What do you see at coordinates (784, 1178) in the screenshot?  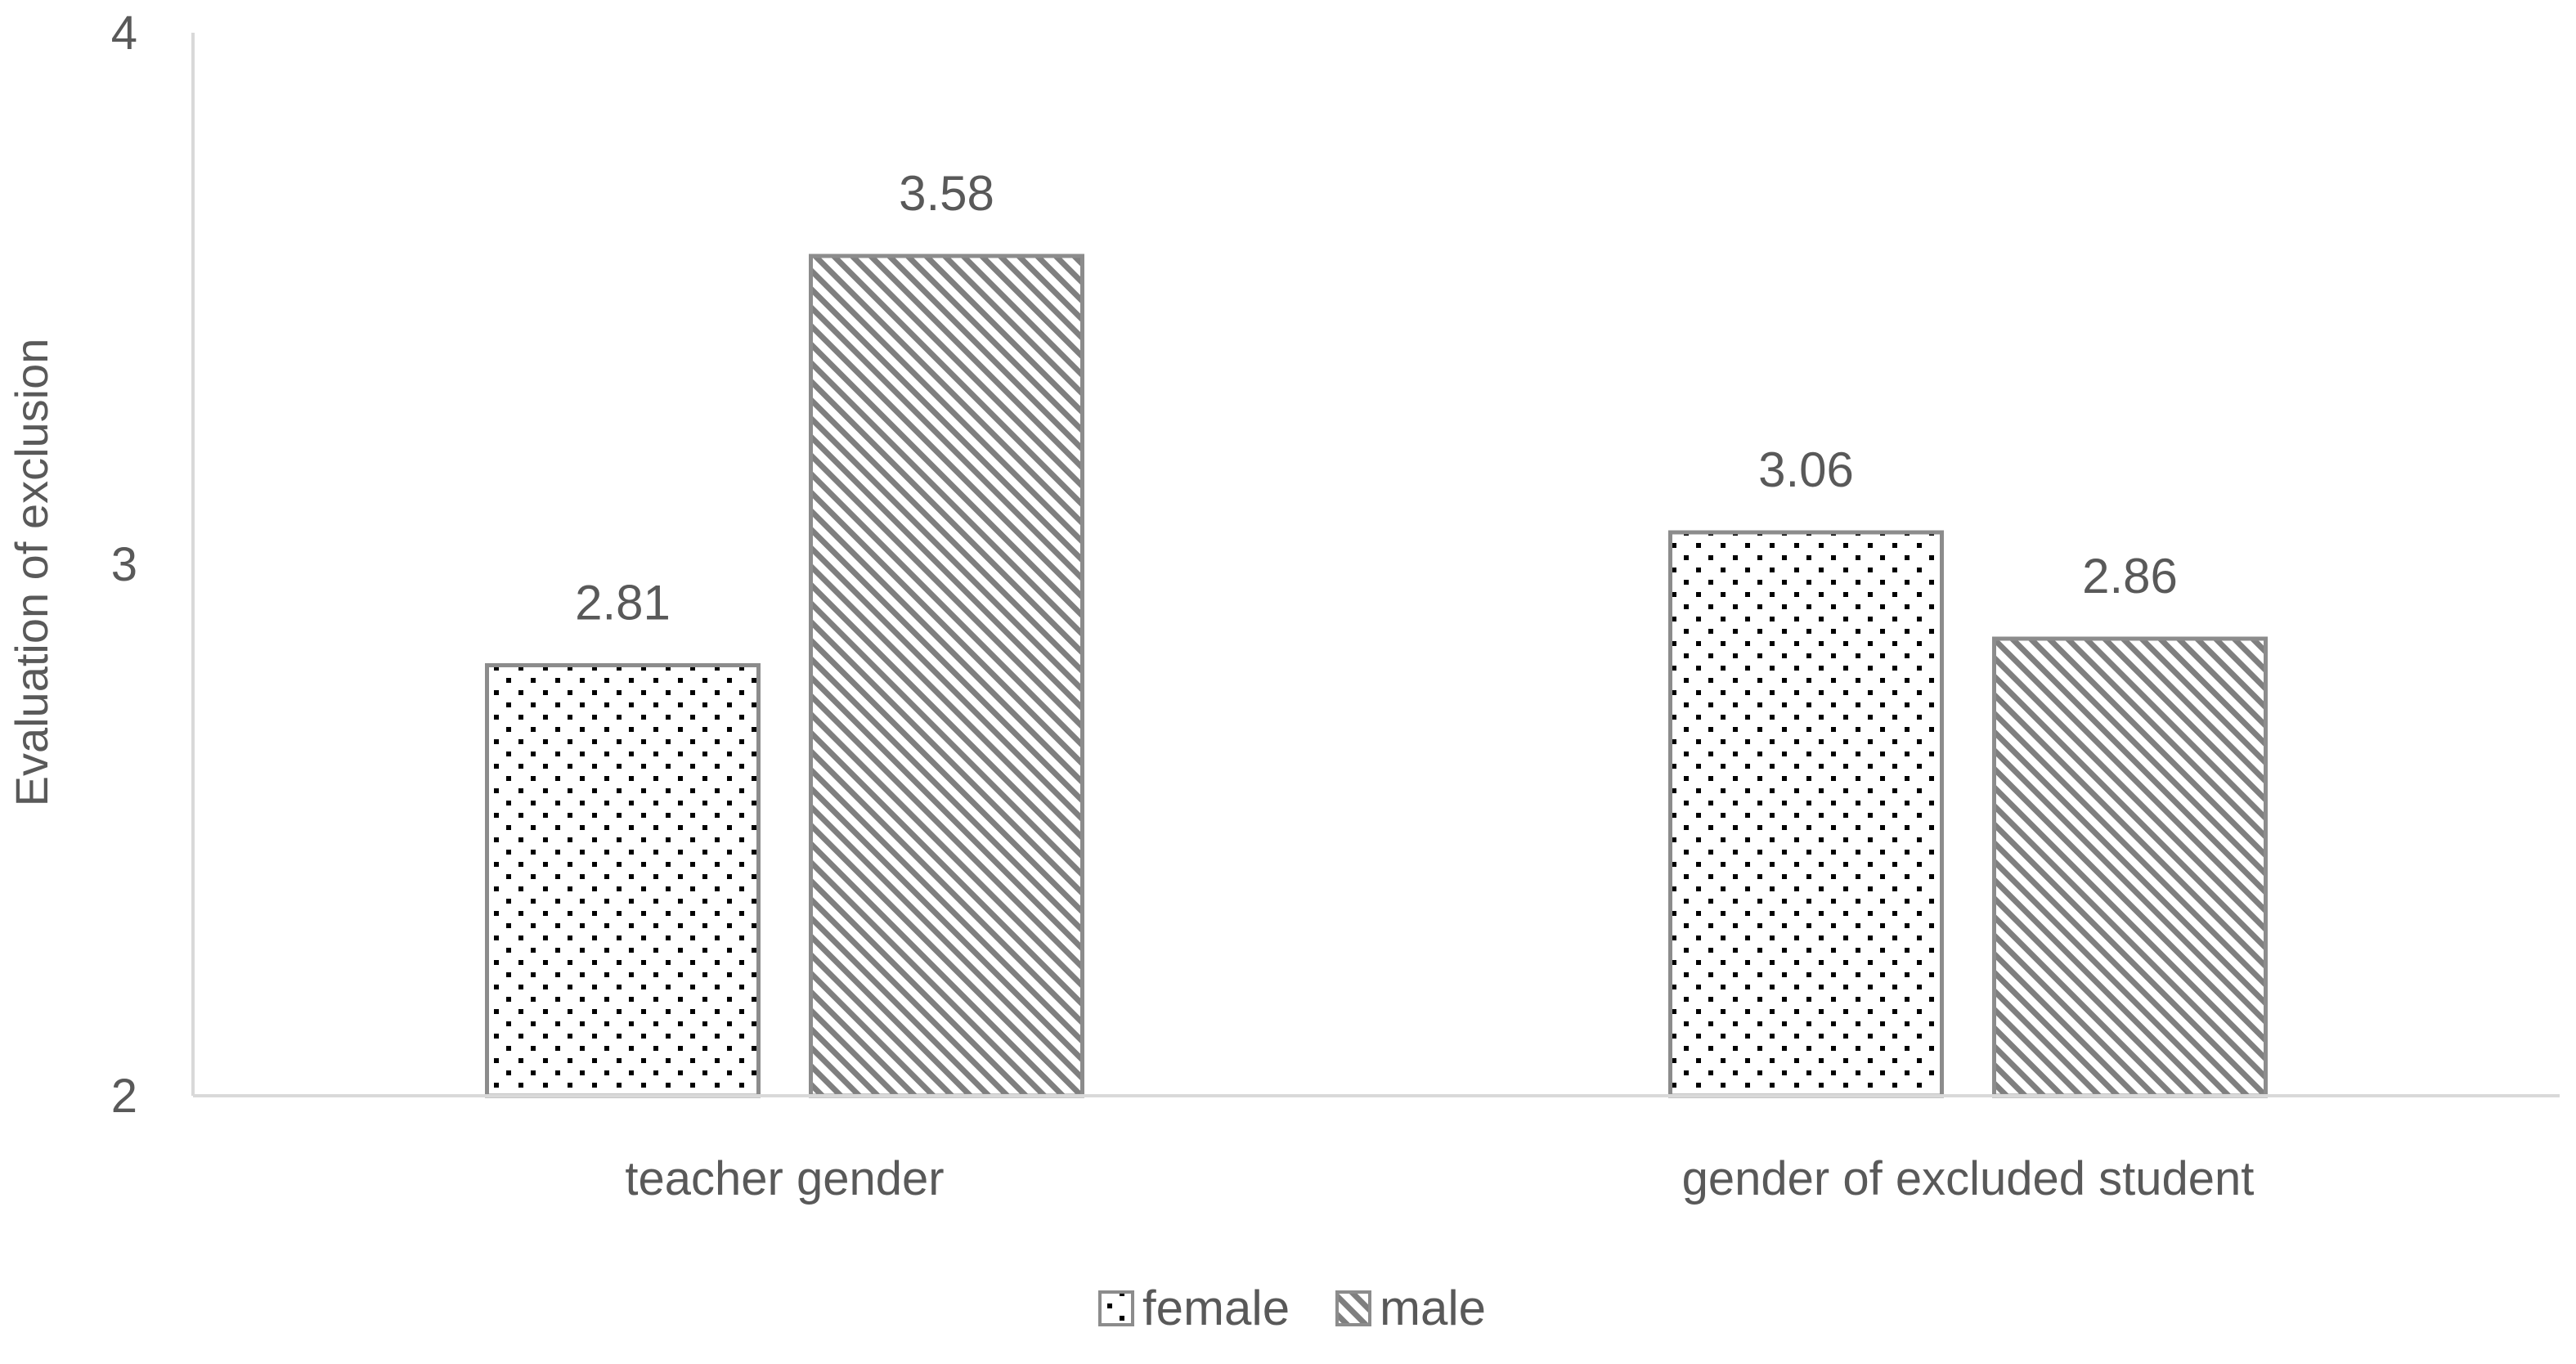 I see `category-label-0: teacher gender` at bounding box center [784, 1178].